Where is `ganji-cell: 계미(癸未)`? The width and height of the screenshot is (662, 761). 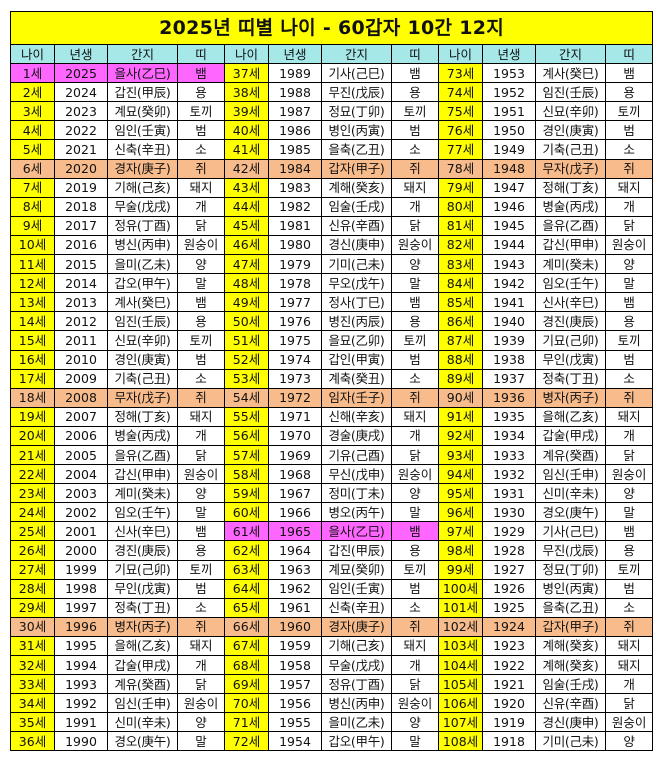 ganji-cell: 계미(癸未) is located at coordinates (142, 493).